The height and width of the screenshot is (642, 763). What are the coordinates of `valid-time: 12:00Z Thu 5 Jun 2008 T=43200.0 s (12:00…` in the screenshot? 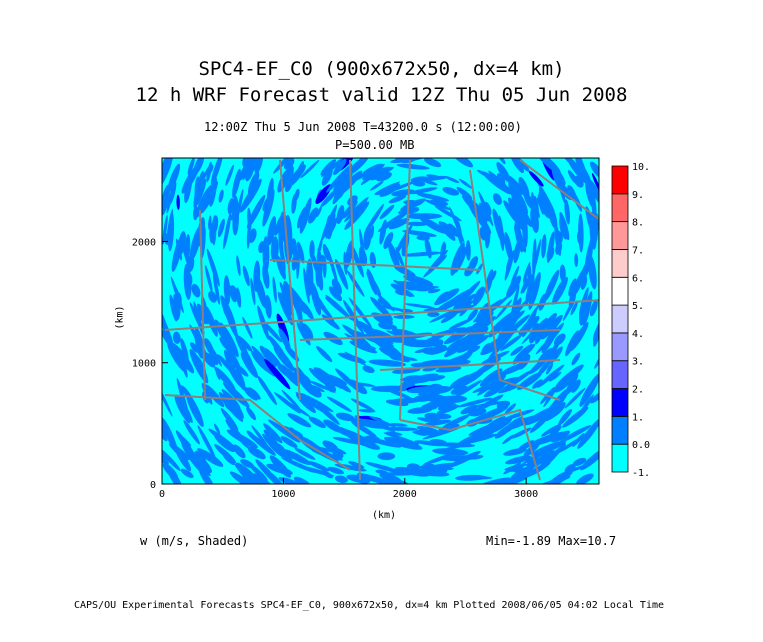 It's located at (363, 127).